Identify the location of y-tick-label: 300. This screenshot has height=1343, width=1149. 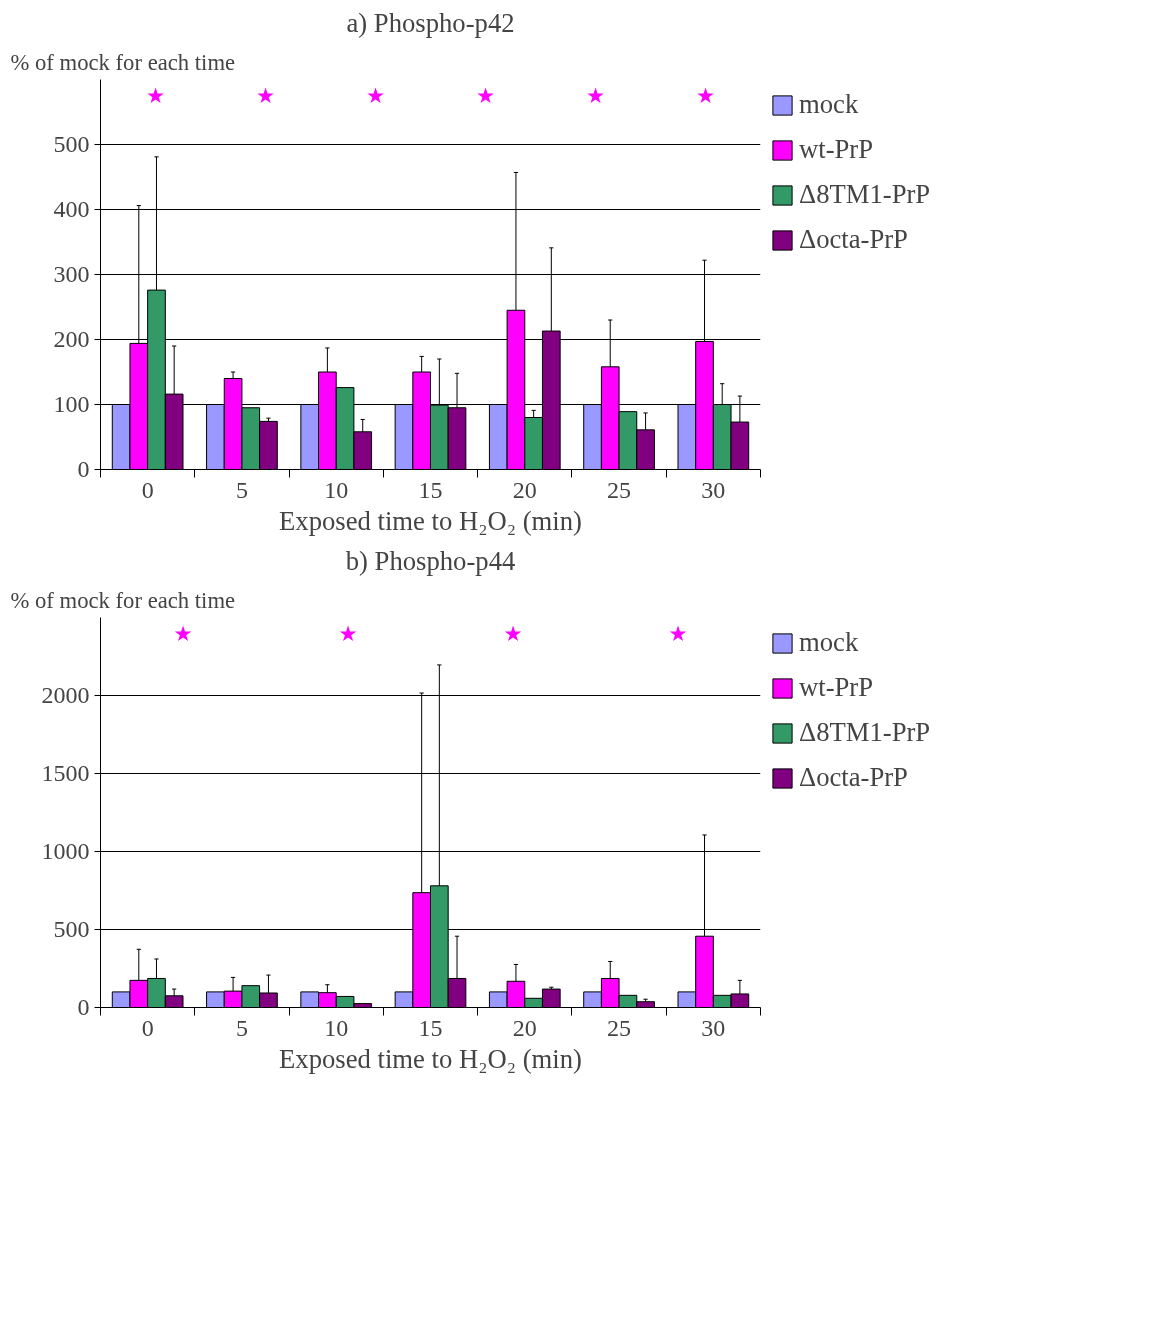
(71, 274).